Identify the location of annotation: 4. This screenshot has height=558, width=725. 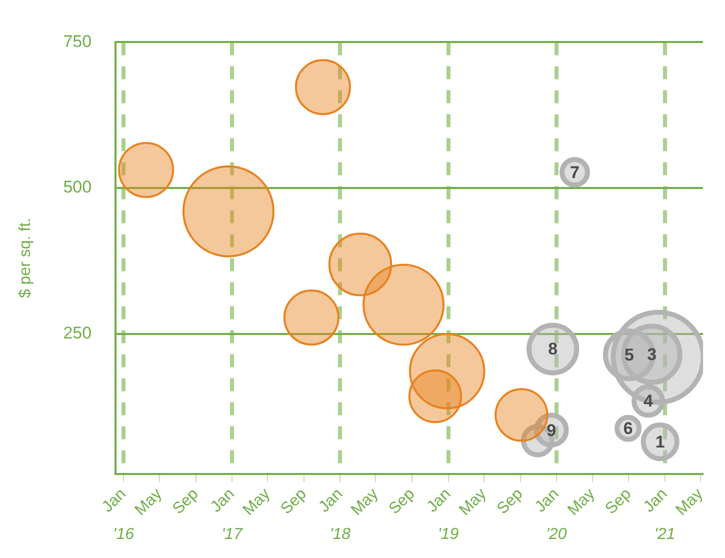
(649, 401).